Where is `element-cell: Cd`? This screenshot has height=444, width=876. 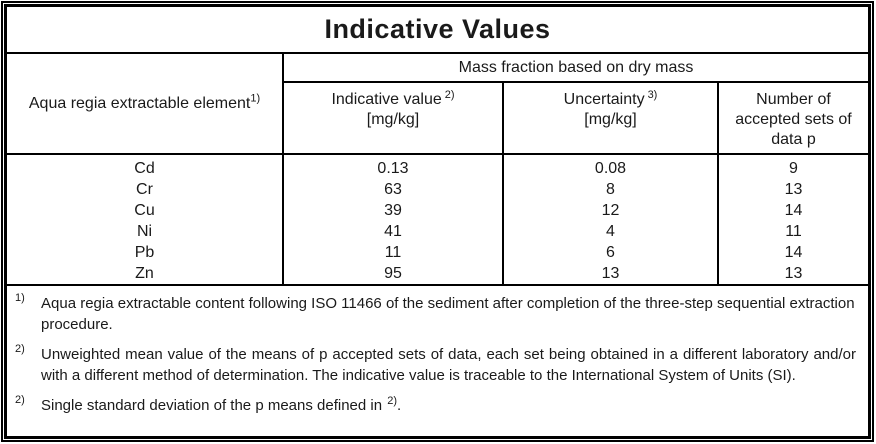 element-cell: Cd is located at coordinates (145, 166).